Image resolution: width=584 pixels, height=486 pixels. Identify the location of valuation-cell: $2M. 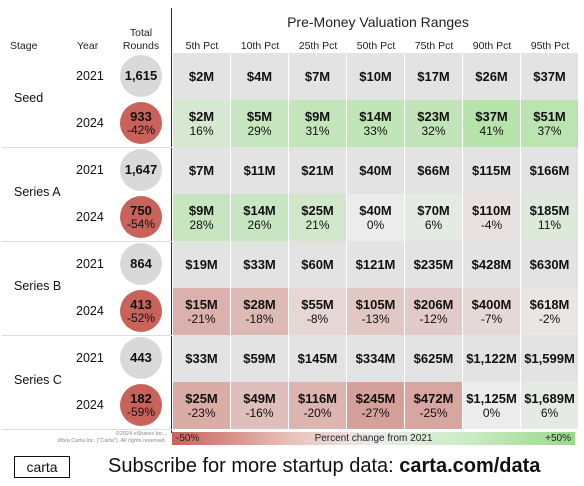
(202, 76).